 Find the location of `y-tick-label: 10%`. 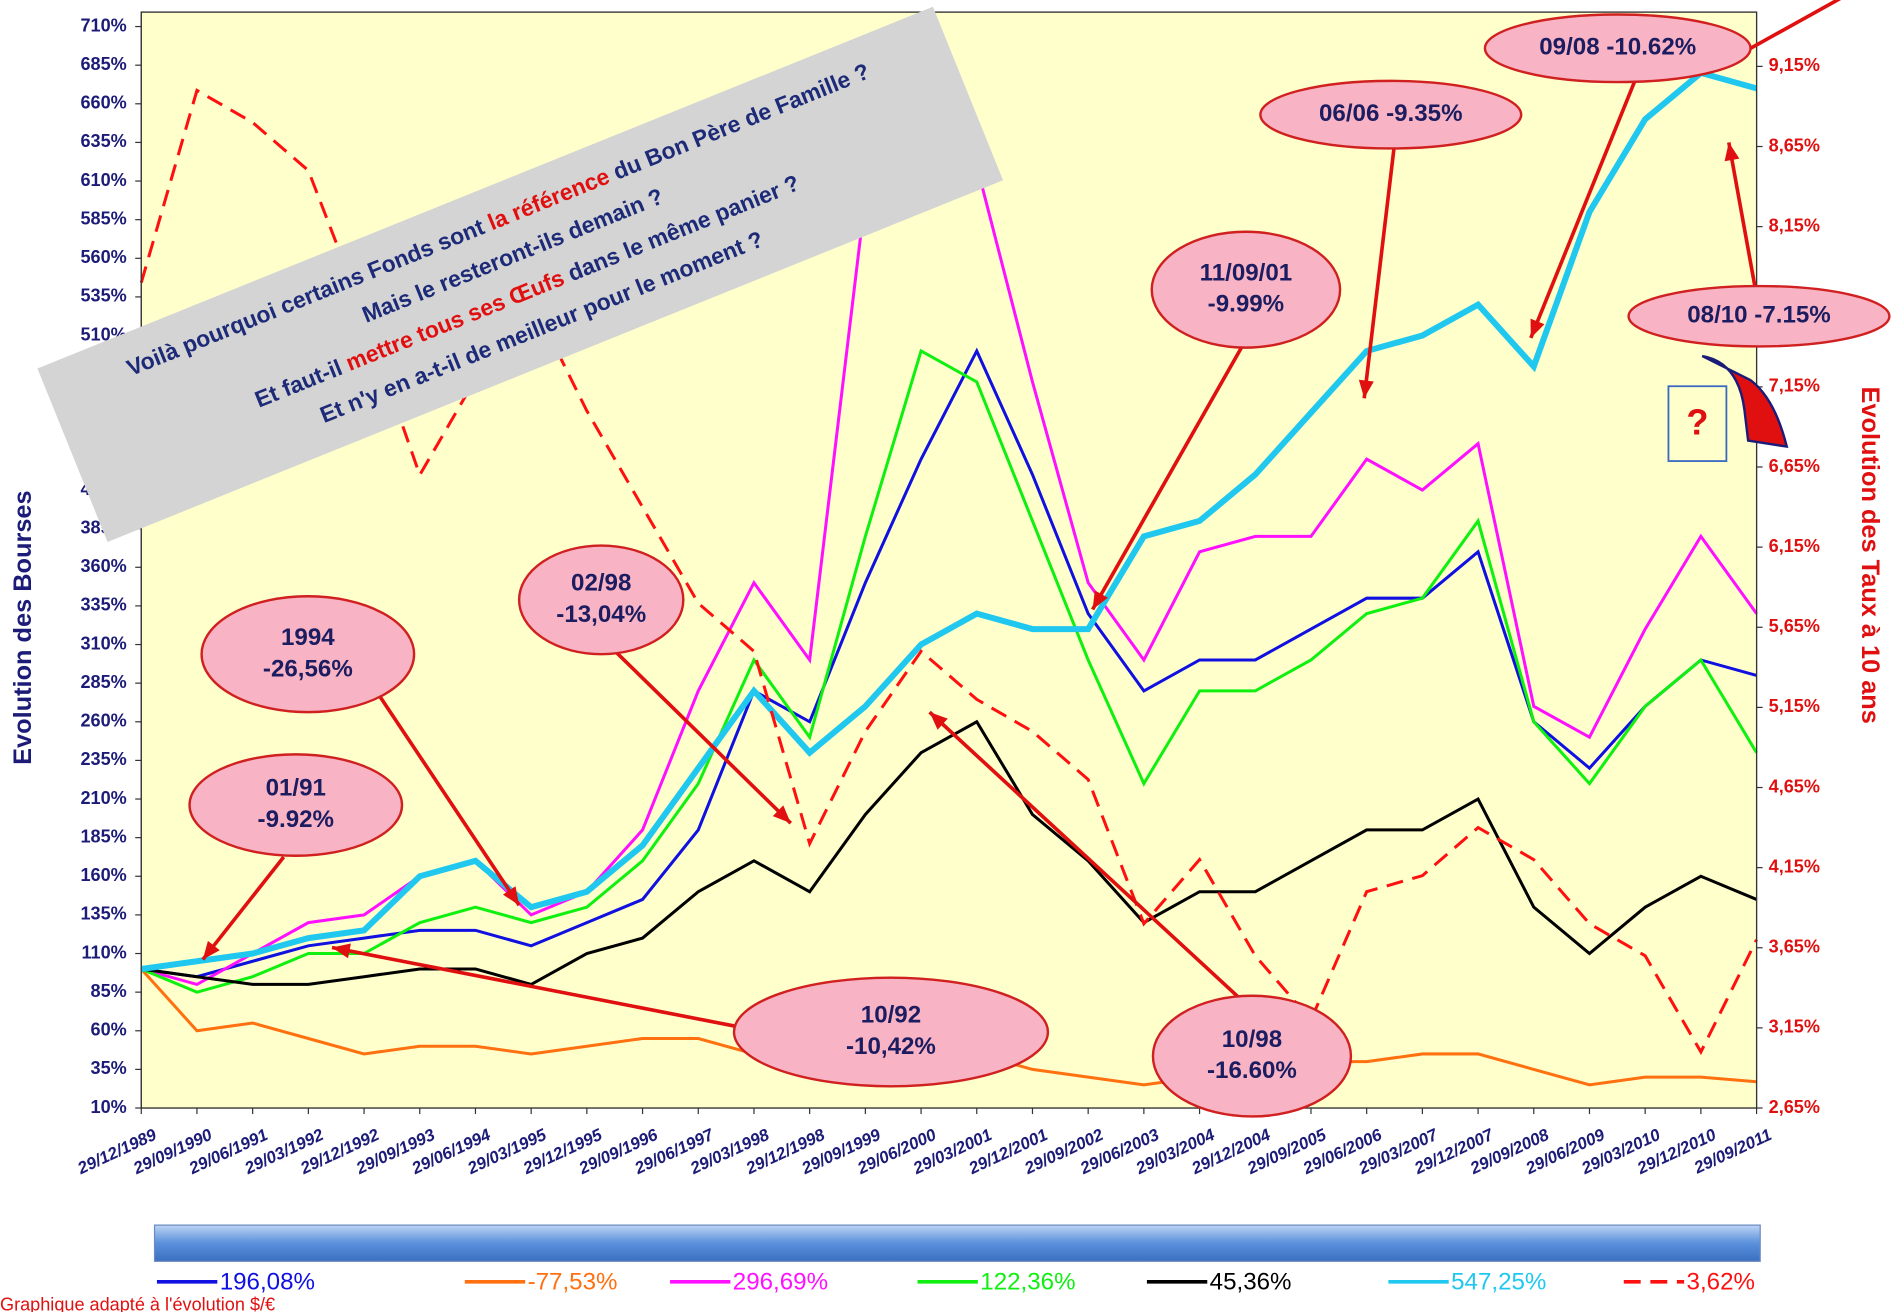

y-tick-label: 10% is located at coordinates (109, 1107).